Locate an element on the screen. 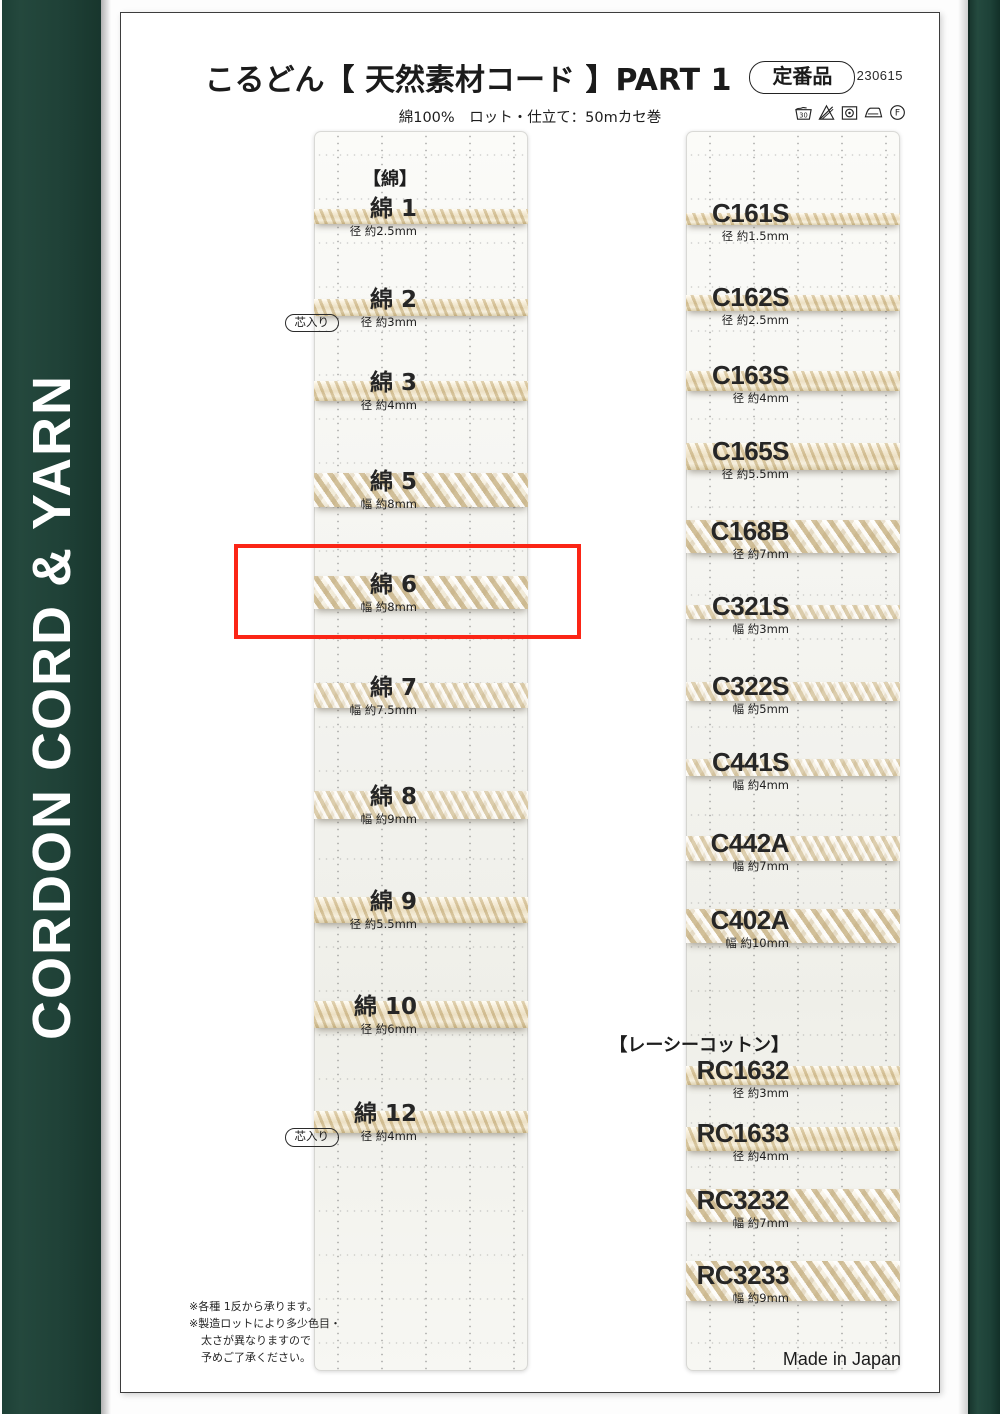 The height and width of the screenshot is (1414, 1000). cord-name: C441S is located at coordinates (751, 761).